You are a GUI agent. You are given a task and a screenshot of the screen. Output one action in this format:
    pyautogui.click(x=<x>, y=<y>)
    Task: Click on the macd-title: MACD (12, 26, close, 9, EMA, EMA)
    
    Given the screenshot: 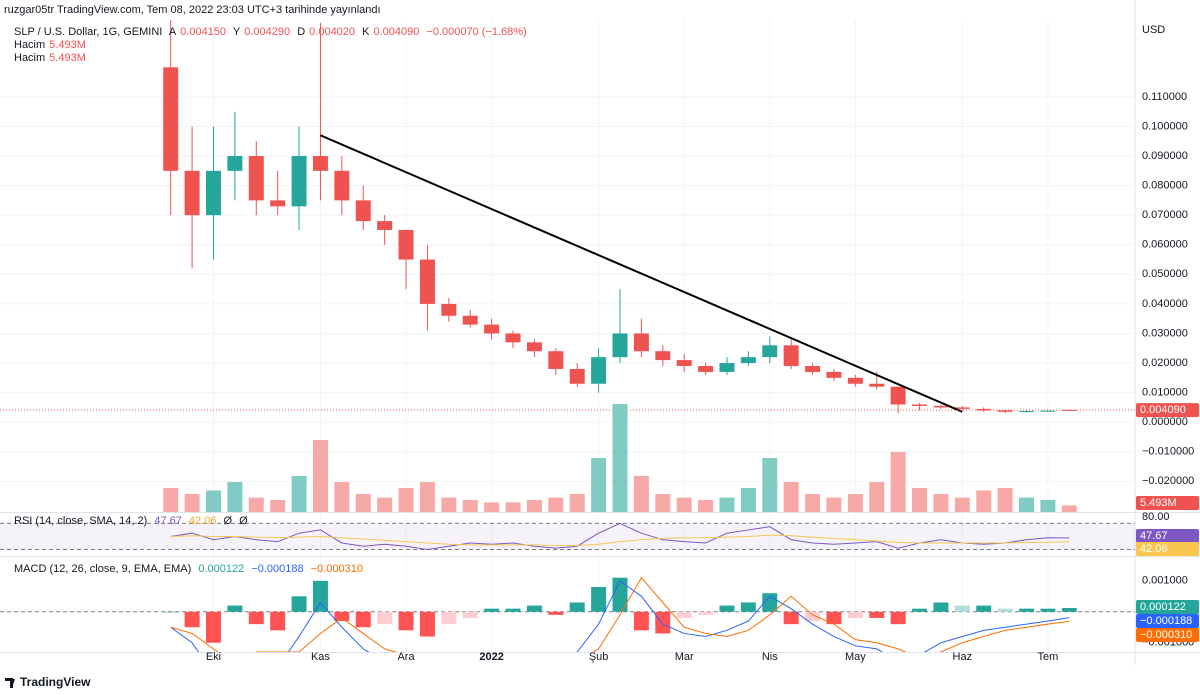 What is the action you would take?
    pyautogui.click(x=103, y=569)
    